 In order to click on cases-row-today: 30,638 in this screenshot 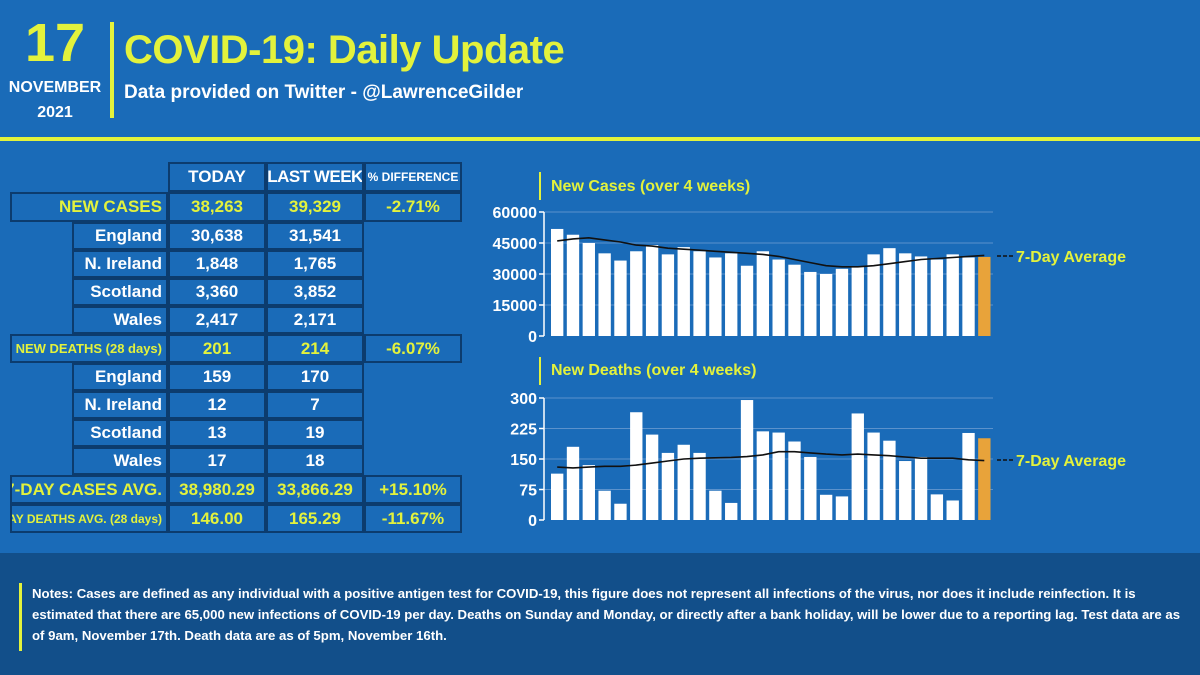, I will do `click(217, 236)`.